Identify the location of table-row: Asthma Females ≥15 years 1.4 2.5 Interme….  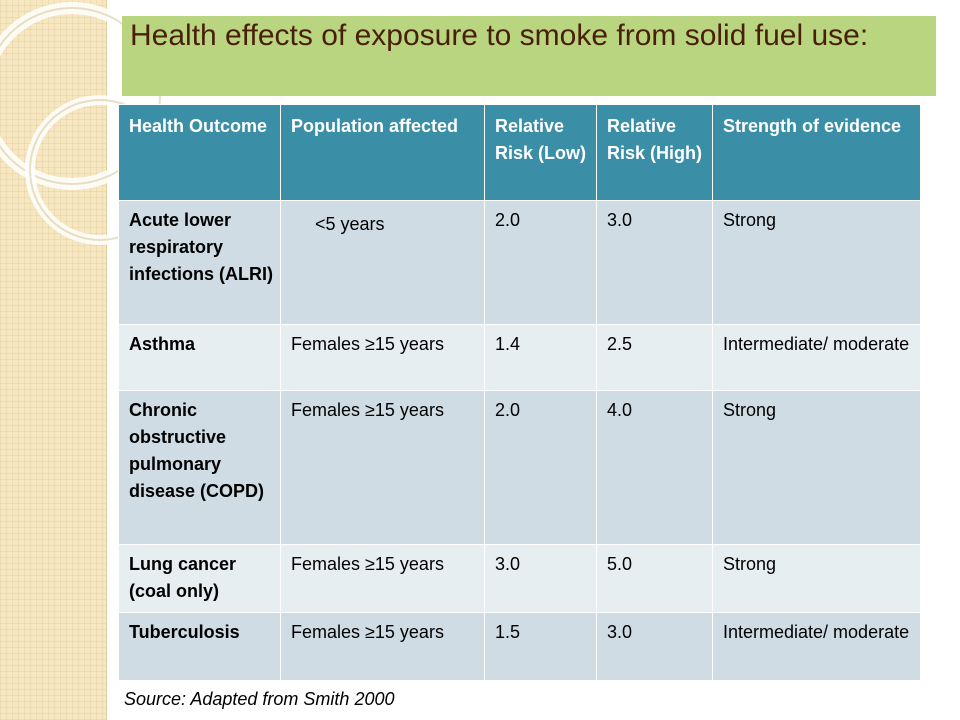
(519, 357).